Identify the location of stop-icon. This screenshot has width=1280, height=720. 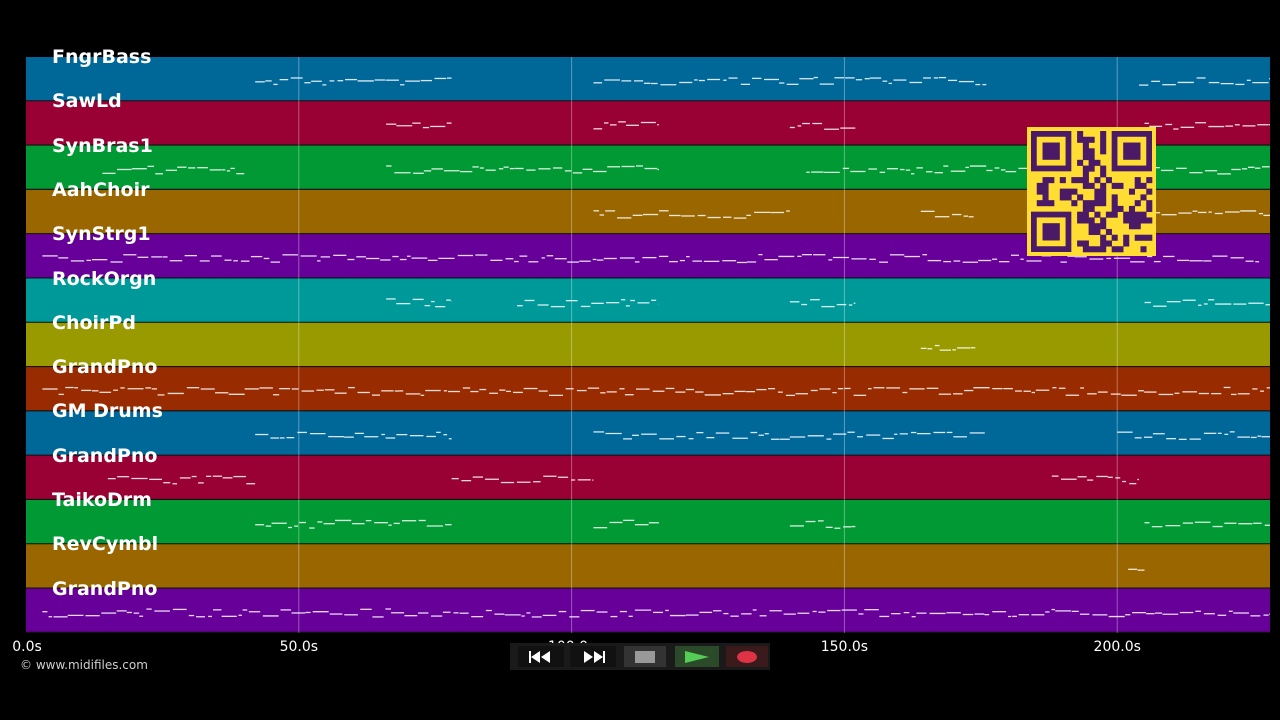
(645, 656).